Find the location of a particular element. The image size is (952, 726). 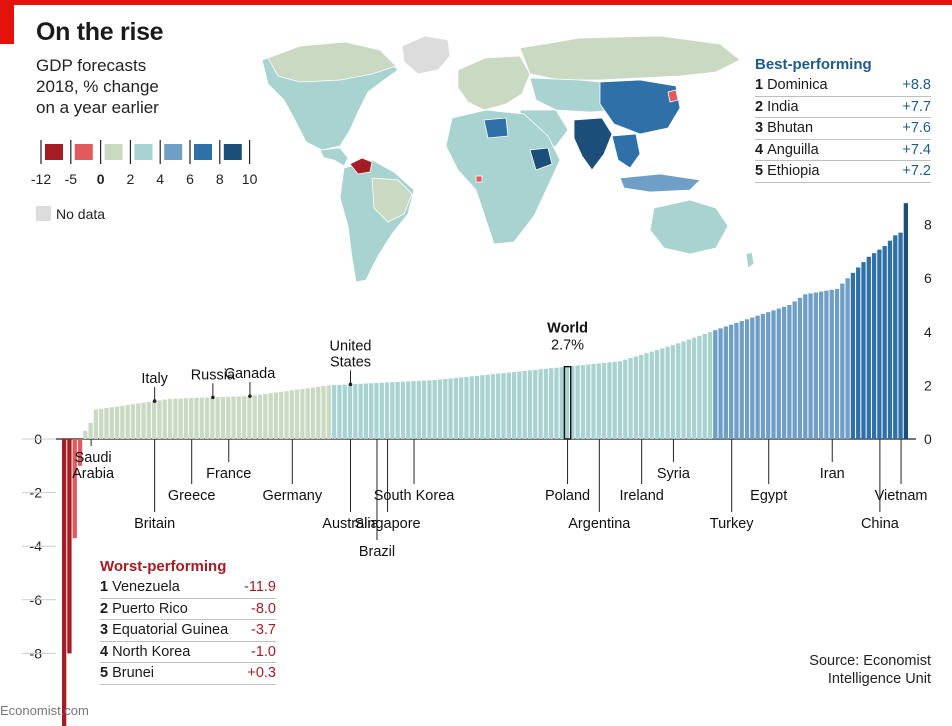

table-cell-value: +7.7 is located at coordinates (916, 106).